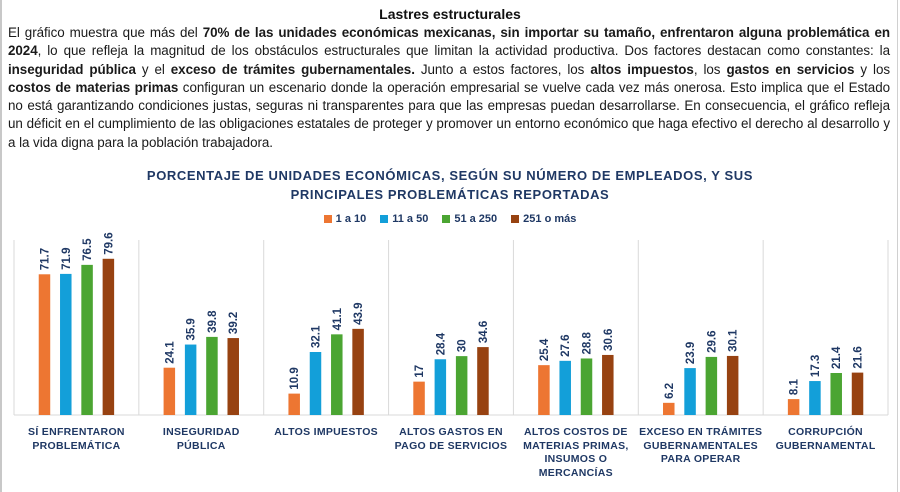  I want to click on category-label-line: ALTOS IMPUESTOS, so click(326, 432).